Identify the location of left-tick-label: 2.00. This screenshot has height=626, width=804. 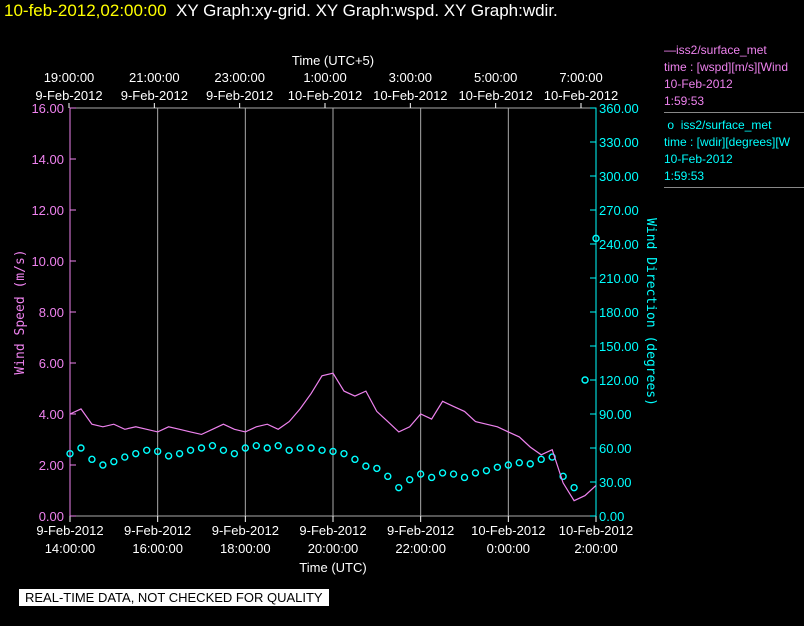
(51, 465).